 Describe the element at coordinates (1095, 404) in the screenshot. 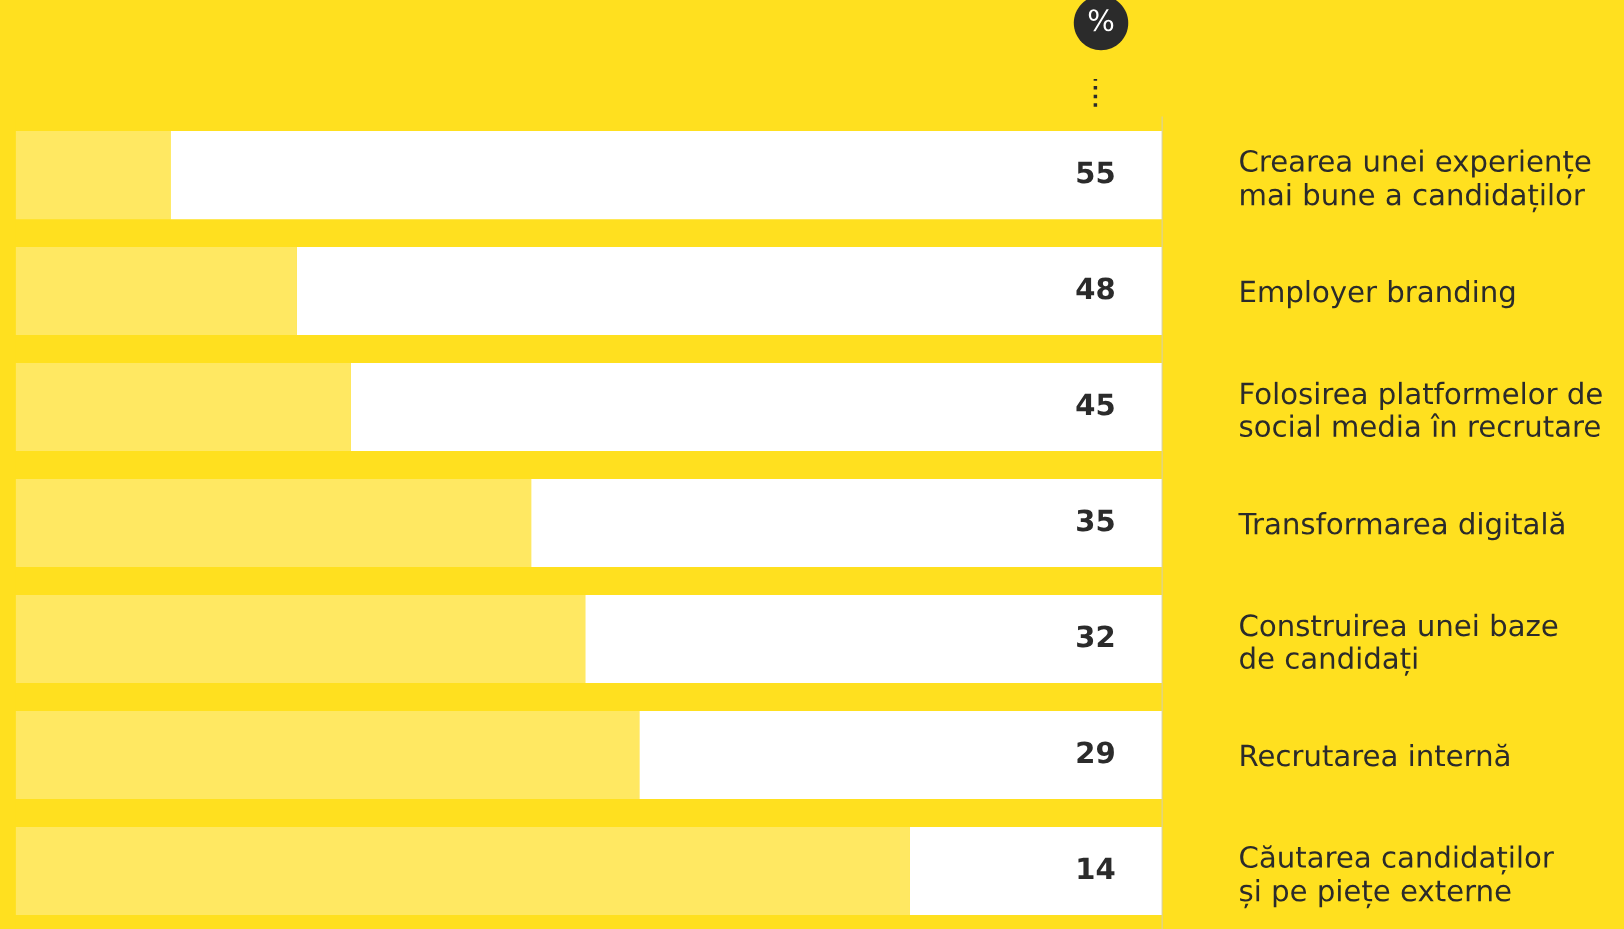

I see `data-label: 45` at that location.